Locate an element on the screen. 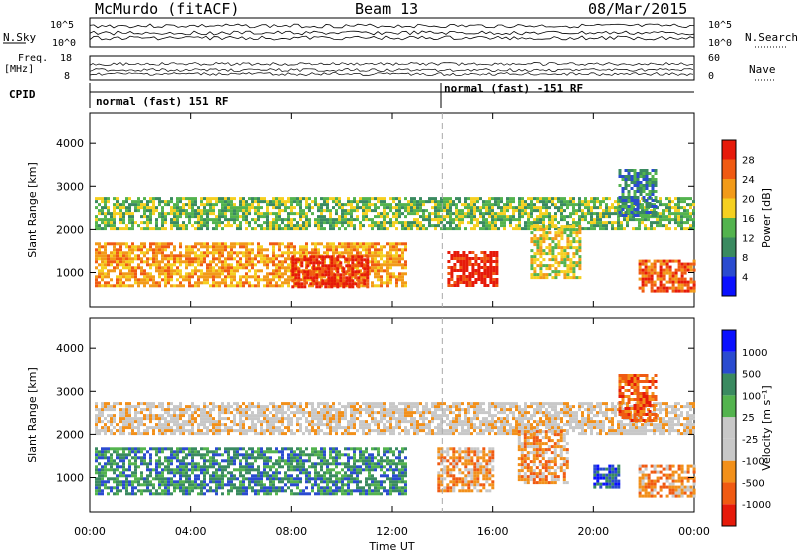  station-title: McMurdo (fitACF) is located at coordinates (167, 9).